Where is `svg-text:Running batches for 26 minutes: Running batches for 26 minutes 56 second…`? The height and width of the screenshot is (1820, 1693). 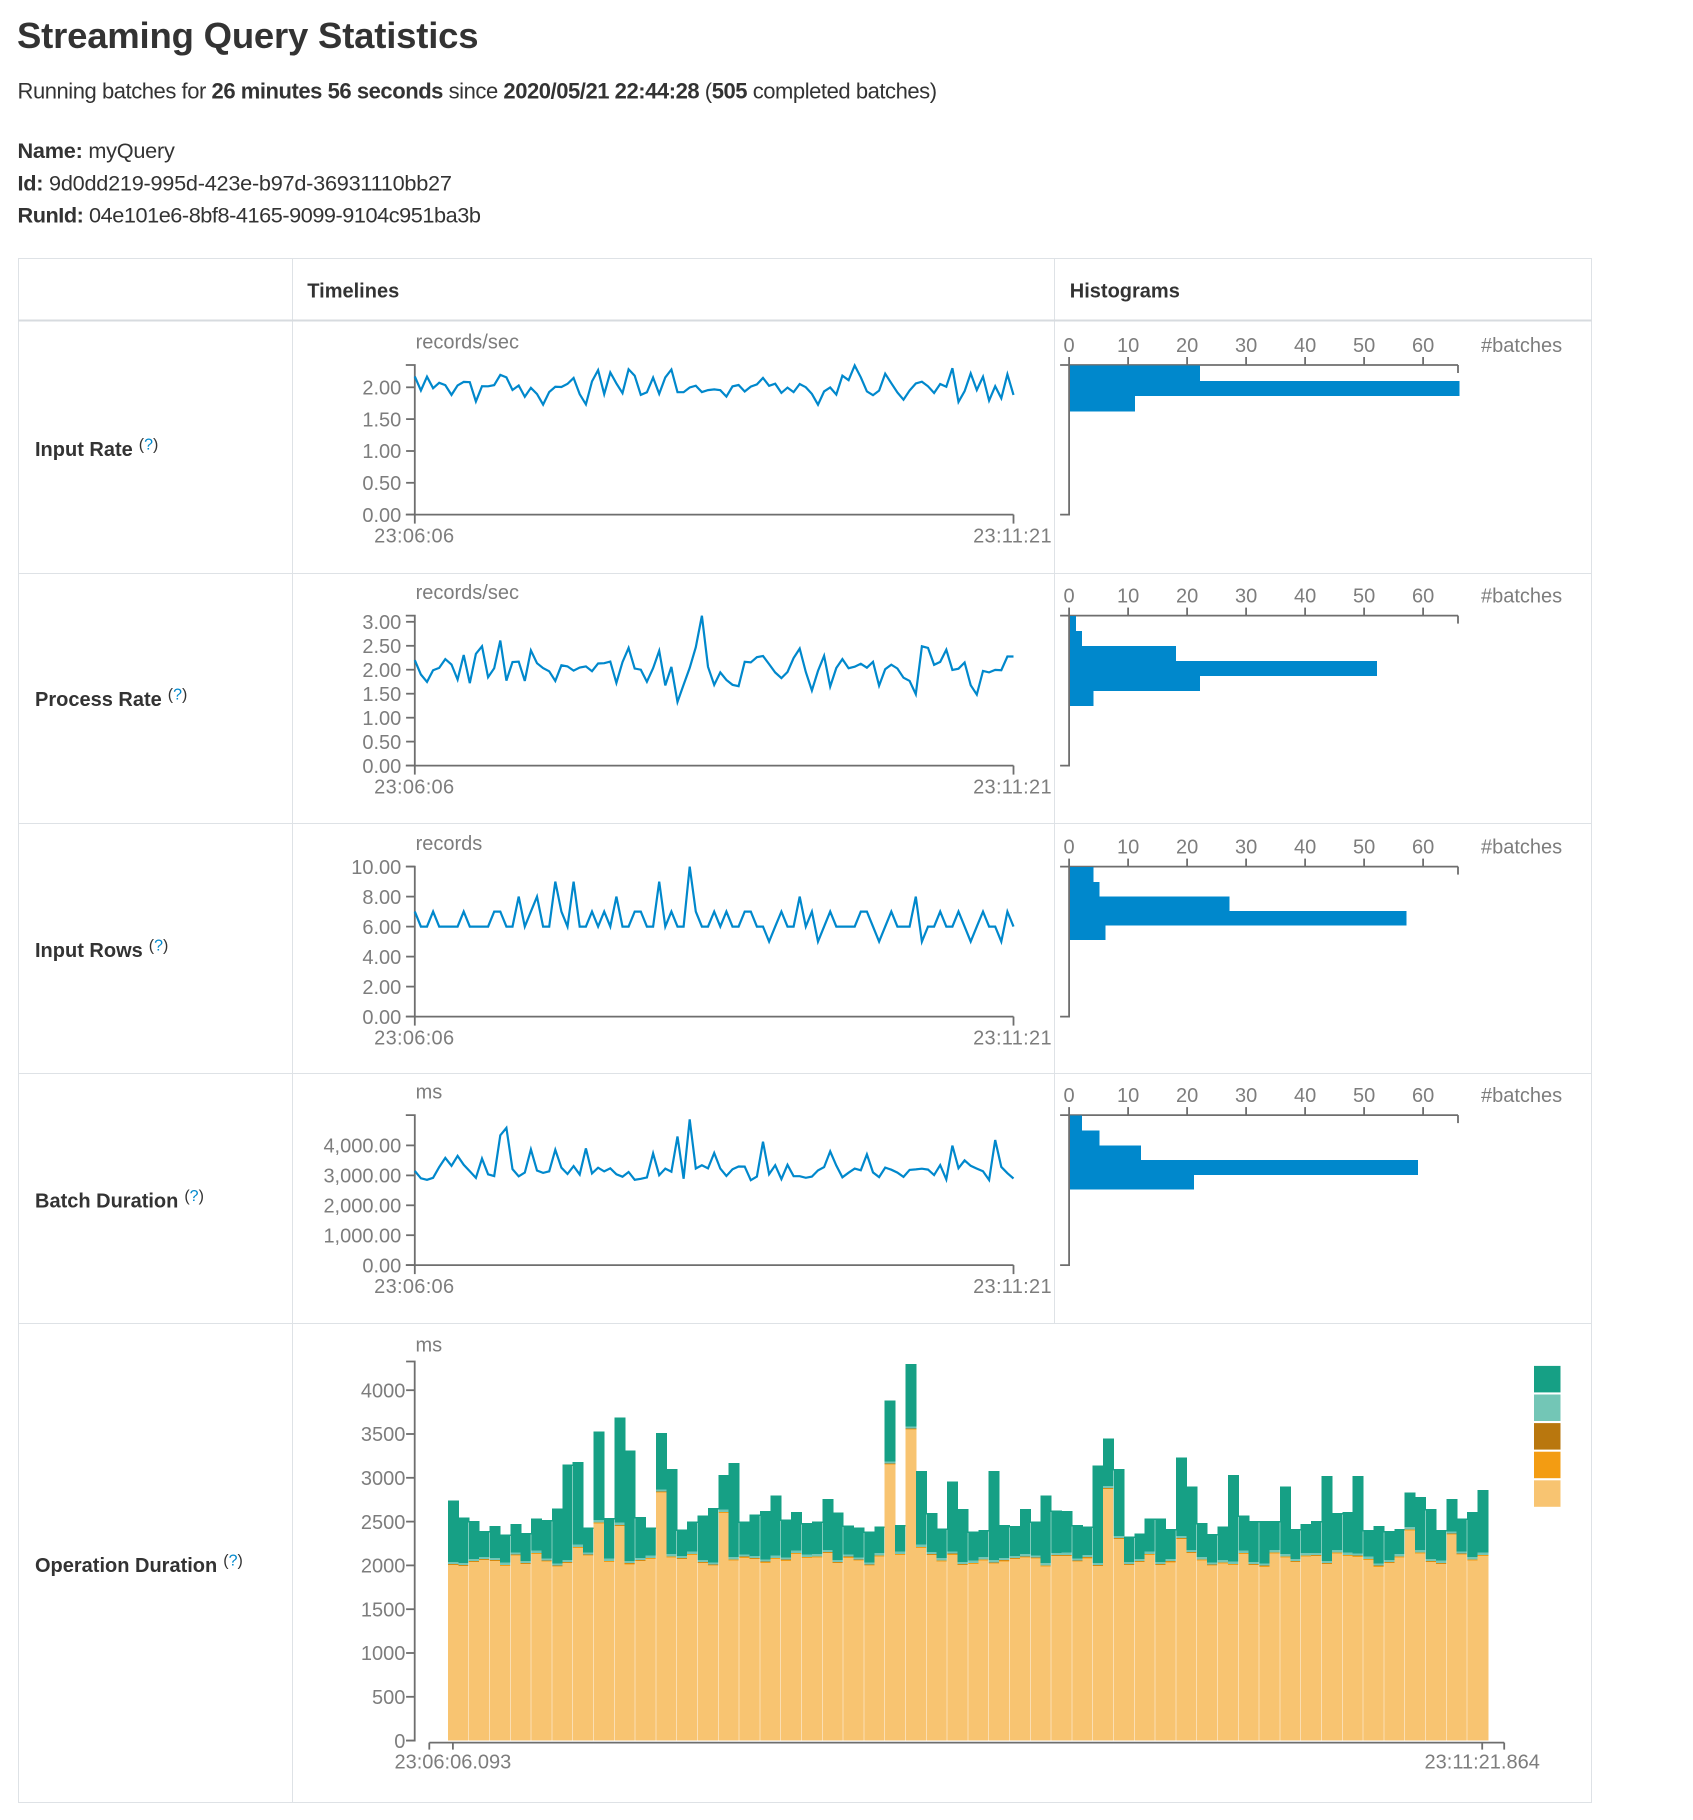
svg-text:Running batches for 26 minutes: Running batches for 26 minutes 56 second… is located at coordinates (477, 90).